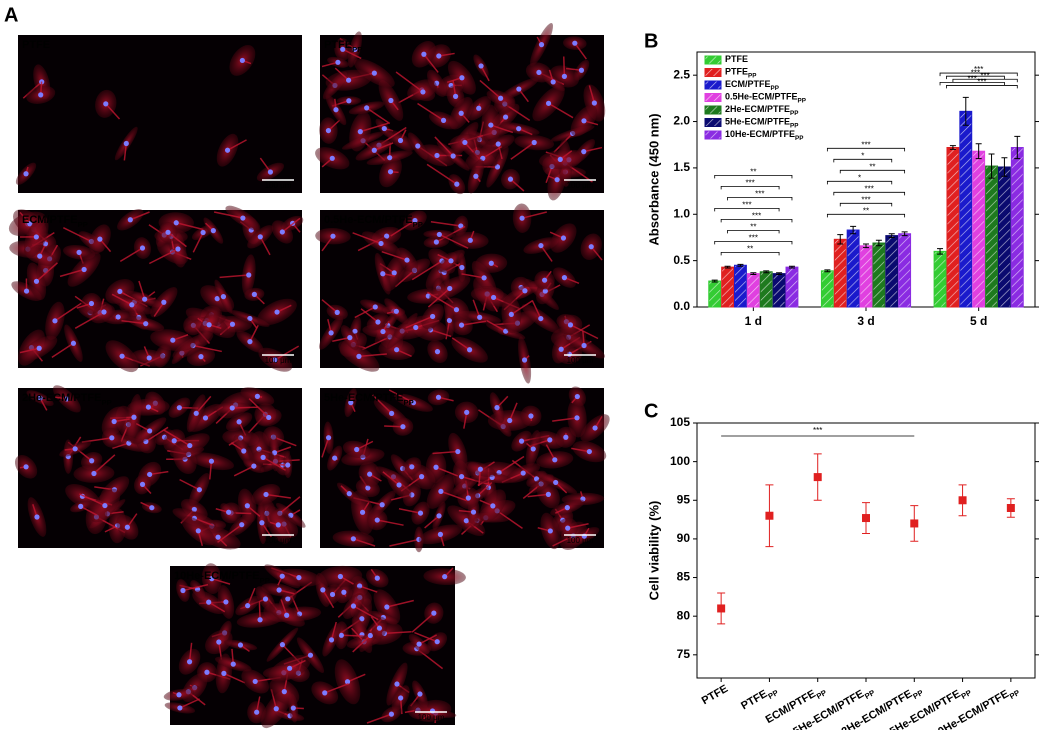 This screenshot has width=1050, height=735. What do you see at coordinates (352, 635) in the screenshot?
I see `cell-fiber` at bounding box center [352, 635].